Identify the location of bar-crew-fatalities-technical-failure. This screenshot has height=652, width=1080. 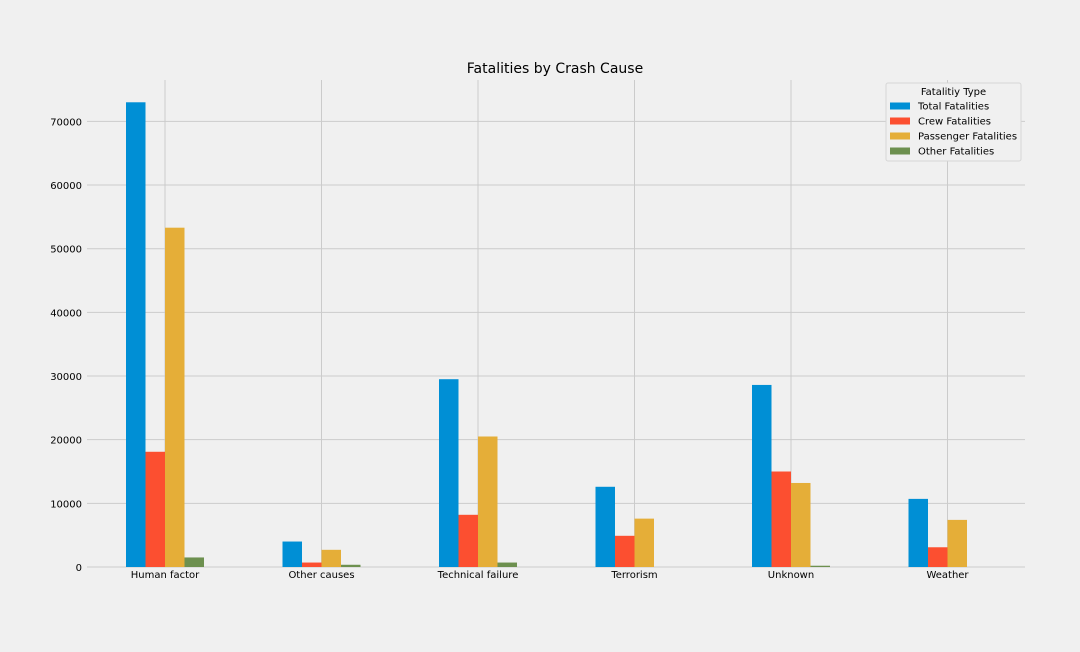
(468, 540).